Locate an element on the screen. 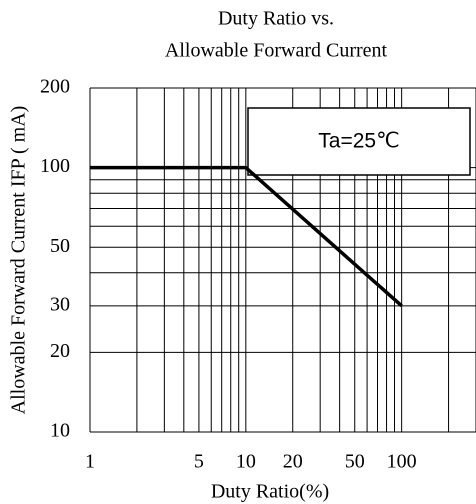 The width and height of the screenshot is (476, 504). x-tick-label: 1 is located at coordinates (90, 462).